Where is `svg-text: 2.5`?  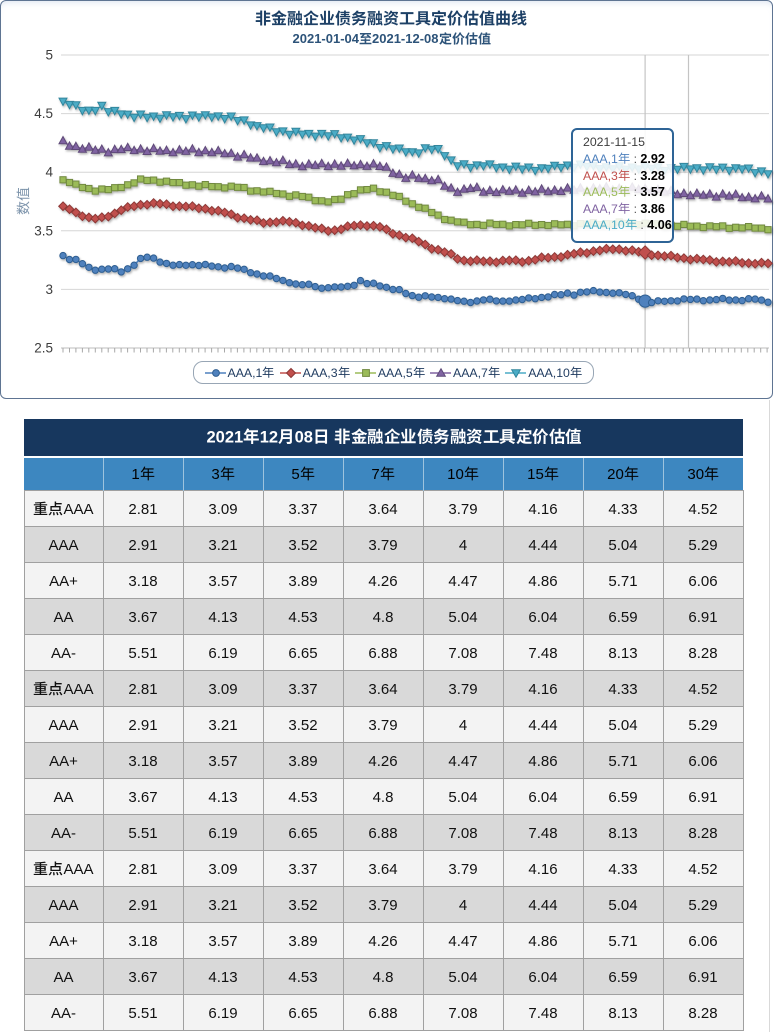
svg-text: 2.5 is located at coordinates (43, 348).